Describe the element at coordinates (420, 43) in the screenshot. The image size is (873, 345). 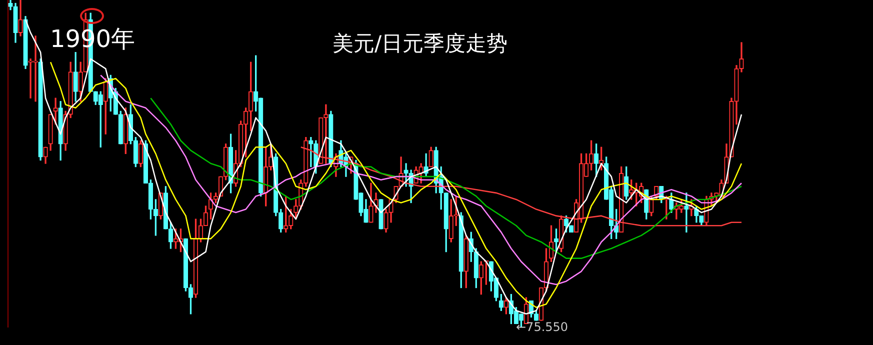
I see `text: 美元/日元季度走势` at that location.